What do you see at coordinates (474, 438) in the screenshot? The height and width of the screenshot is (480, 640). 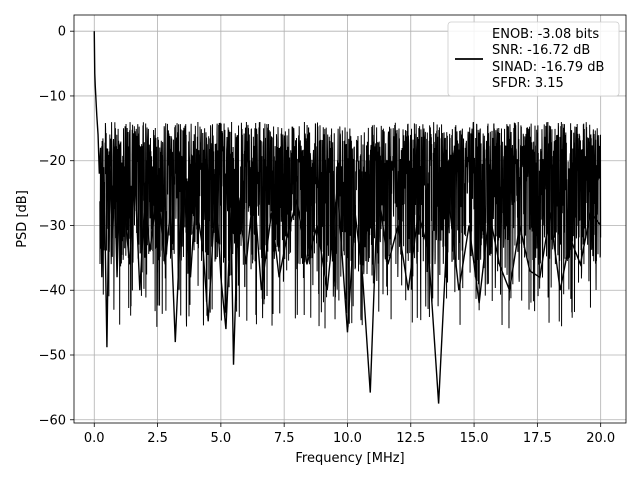 I see `x-tick-label: 15.0` at bounding box center [474, 438].